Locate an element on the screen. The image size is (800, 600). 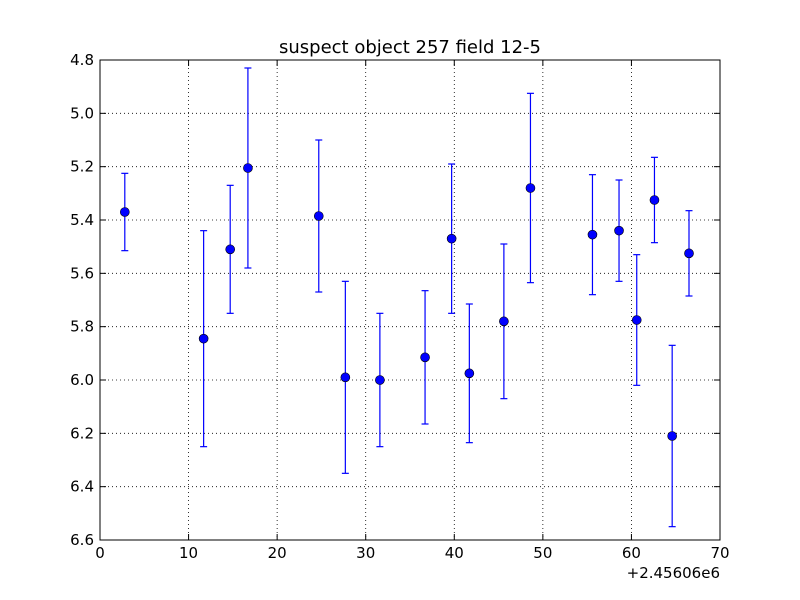
y-tick-label: 5.6 is located at coordinates (82, 273).